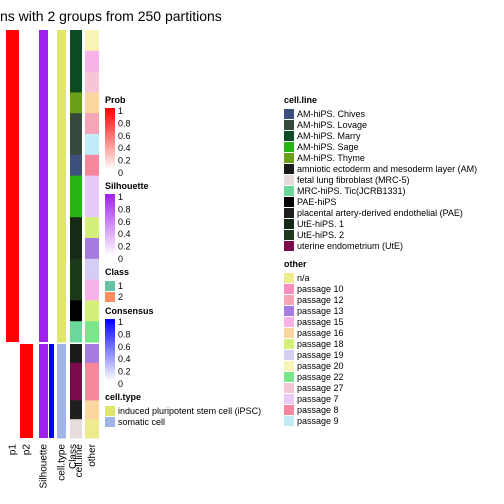 The width and height of the screenshot is (504, 504). What do you see at coordinates (189, 411) in the screenshot?
I see `cell_type-legend-label: induced pluripotent stem cell (iPSC)` at bounding box center [189, 411].